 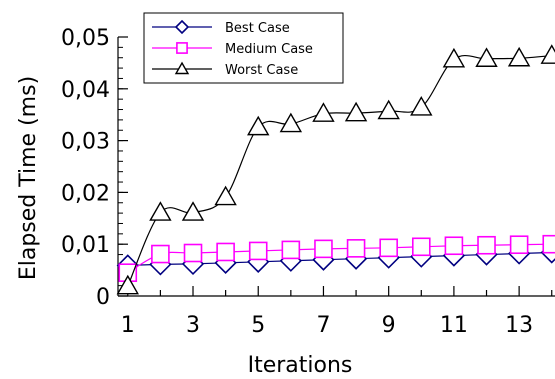 I want to click on x-tick-label: 5, so click(x=258, y=325).